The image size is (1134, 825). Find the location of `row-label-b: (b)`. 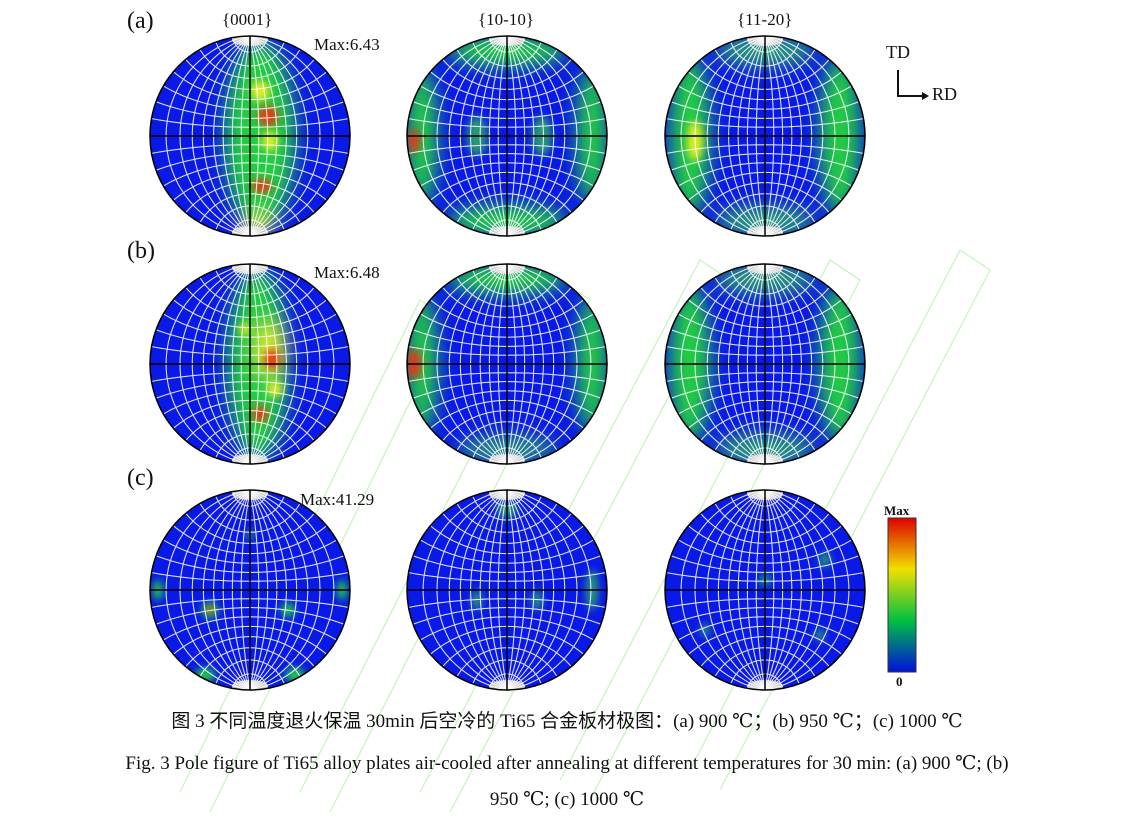

row-label-b: (b) is located at coordinates (141, 251).